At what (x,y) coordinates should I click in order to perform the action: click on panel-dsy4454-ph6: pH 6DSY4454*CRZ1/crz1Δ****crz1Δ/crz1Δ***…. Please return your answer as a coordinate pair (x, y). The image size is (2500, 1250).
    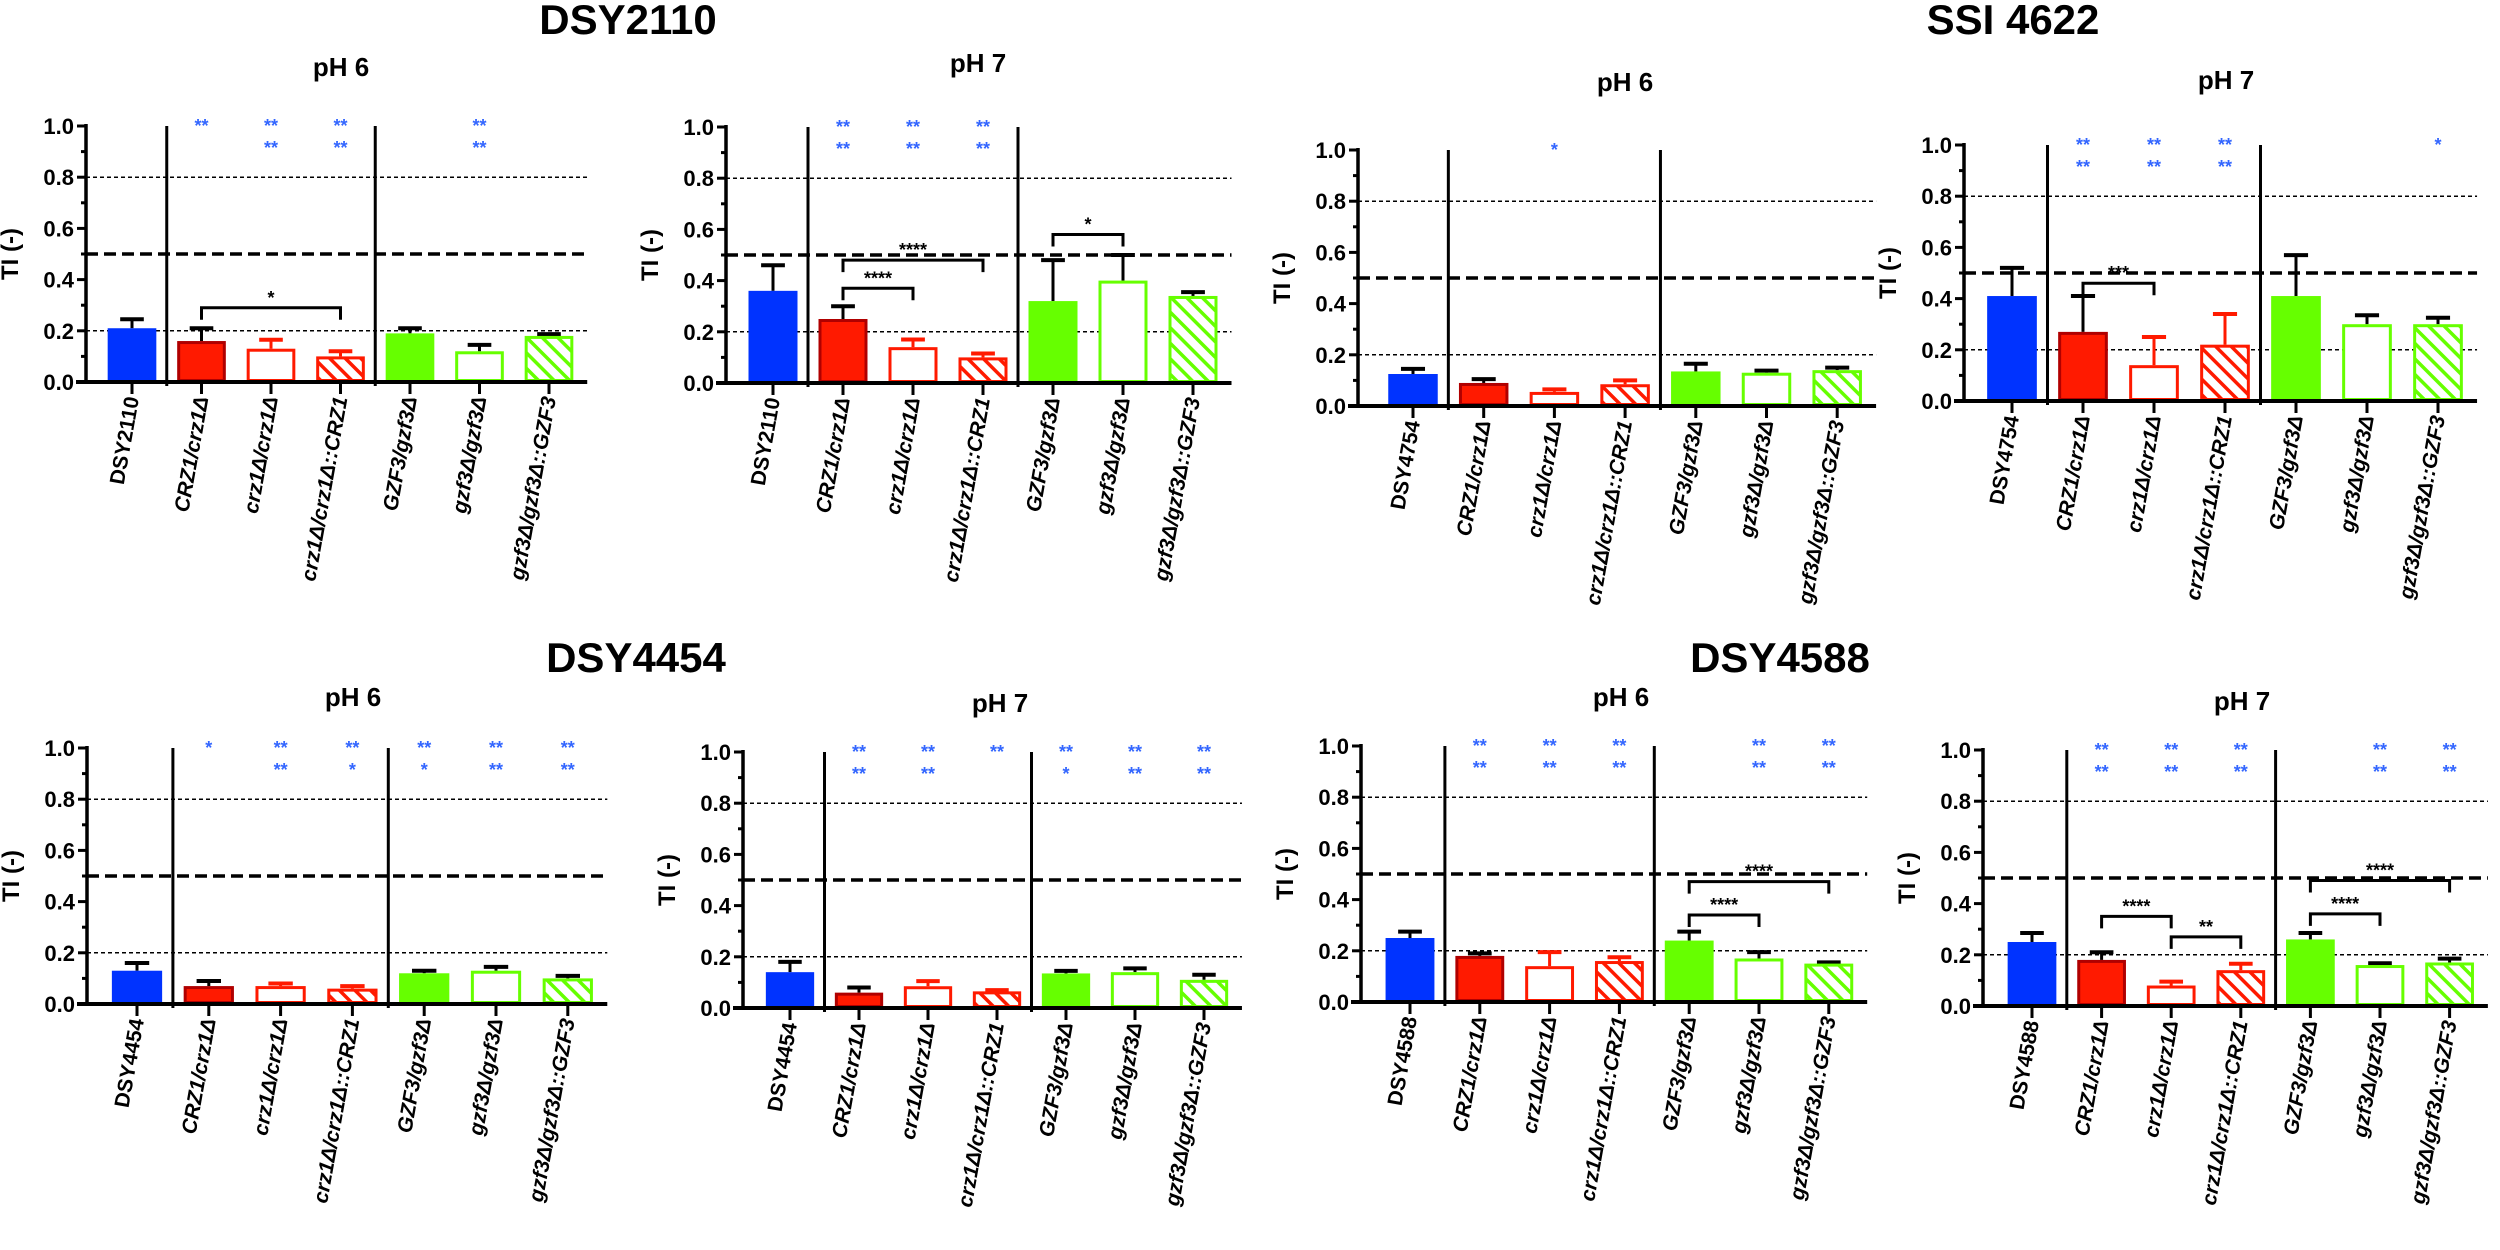
    Looking at the image, I should click on (304, 943).